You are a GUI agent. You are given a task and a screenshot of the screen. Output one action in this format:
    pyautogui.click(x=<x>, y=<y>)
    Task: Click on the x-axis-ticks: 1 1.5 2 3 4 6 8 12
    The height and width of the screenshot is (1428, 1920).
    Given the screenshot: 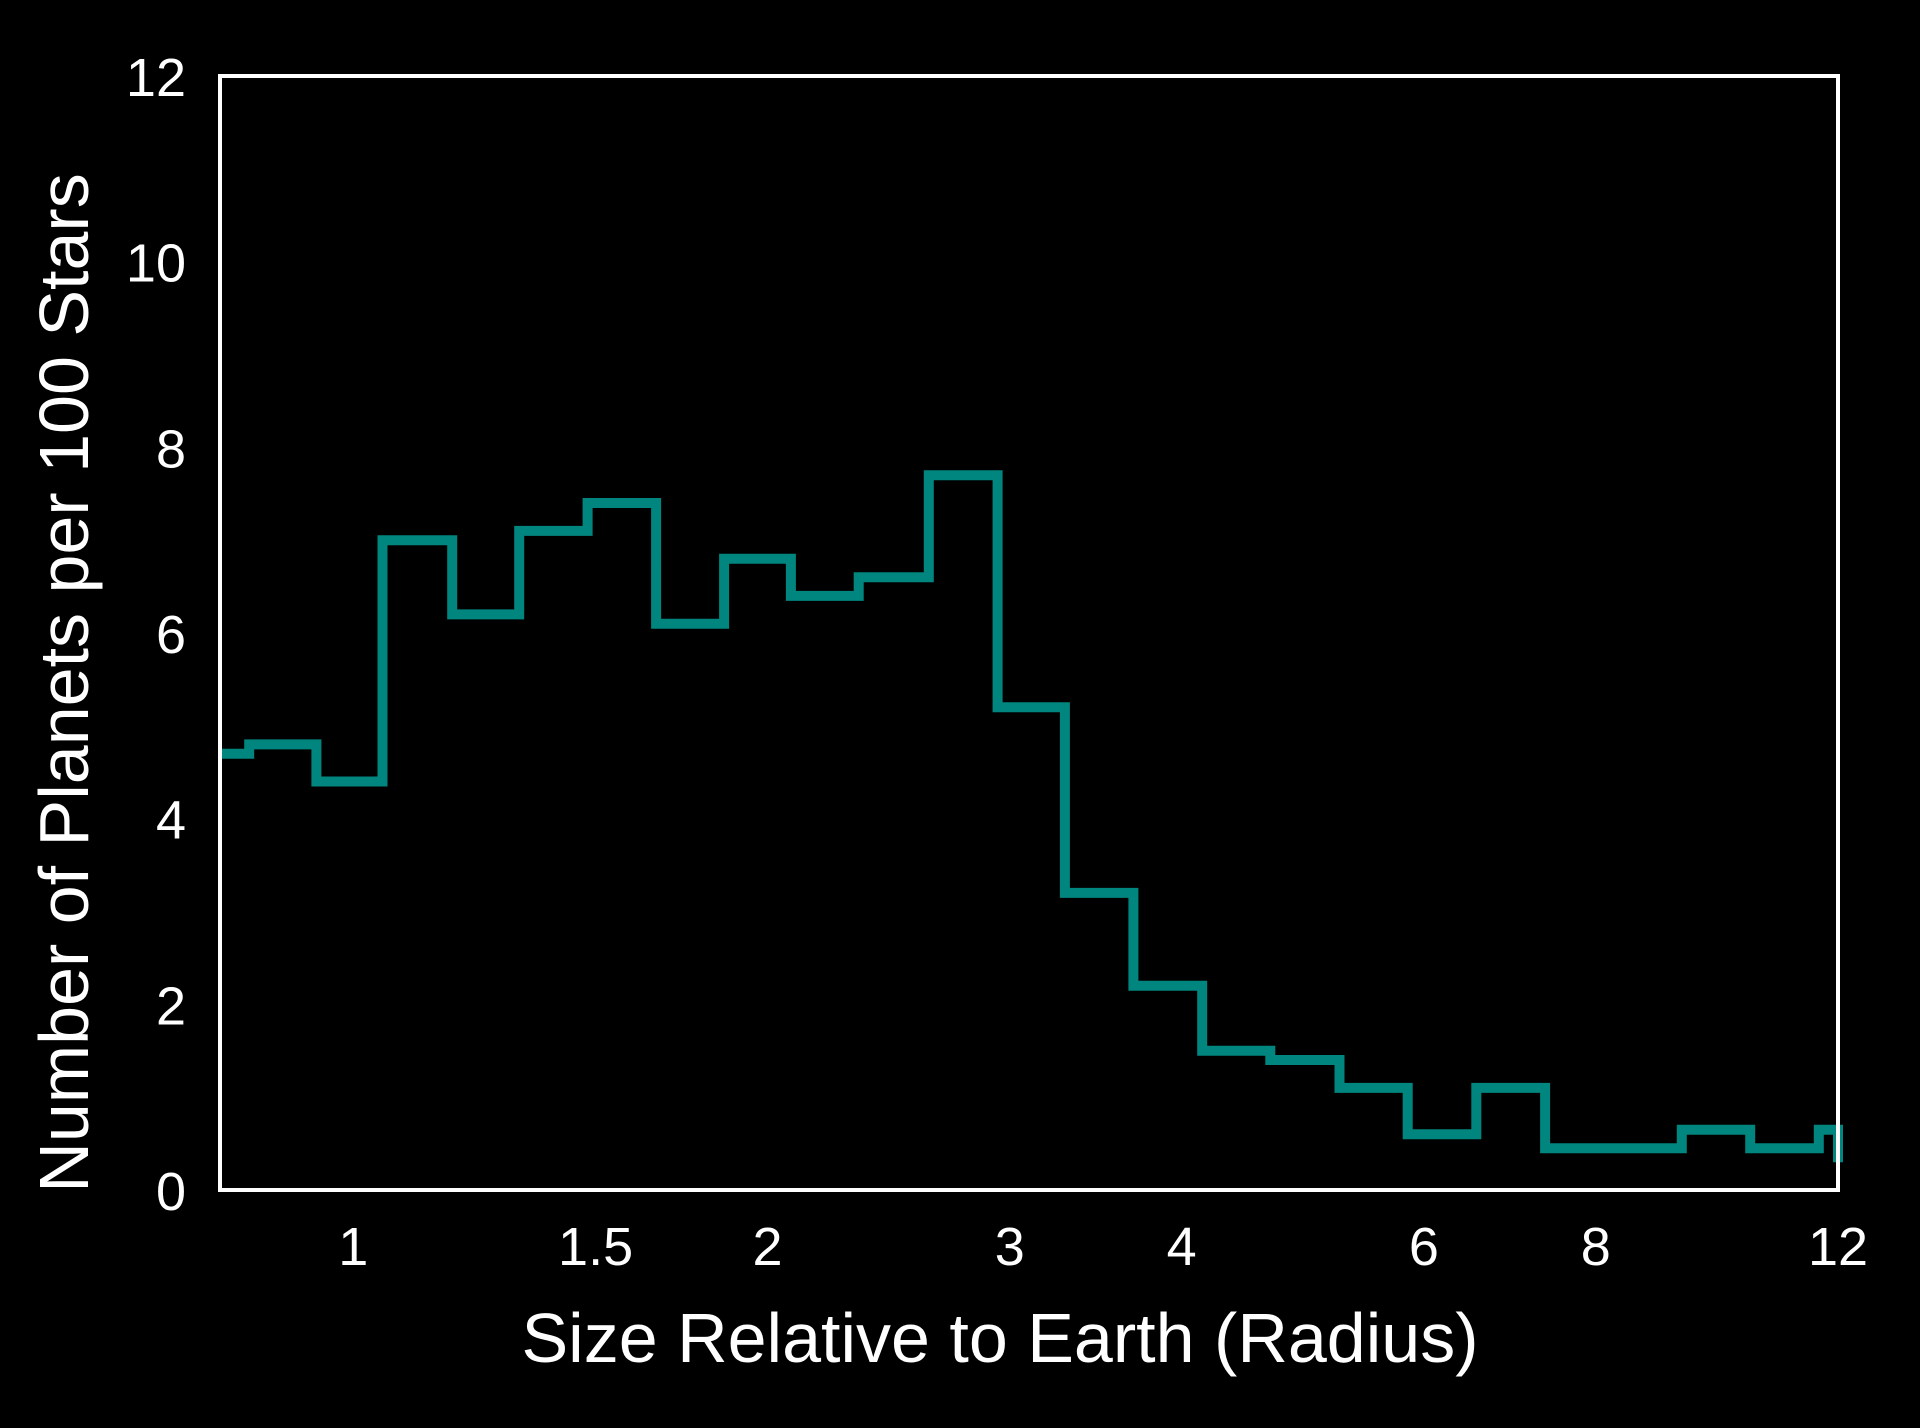 What is the action you would take?
    pyautogui.click(x=1103, y=1247)
    